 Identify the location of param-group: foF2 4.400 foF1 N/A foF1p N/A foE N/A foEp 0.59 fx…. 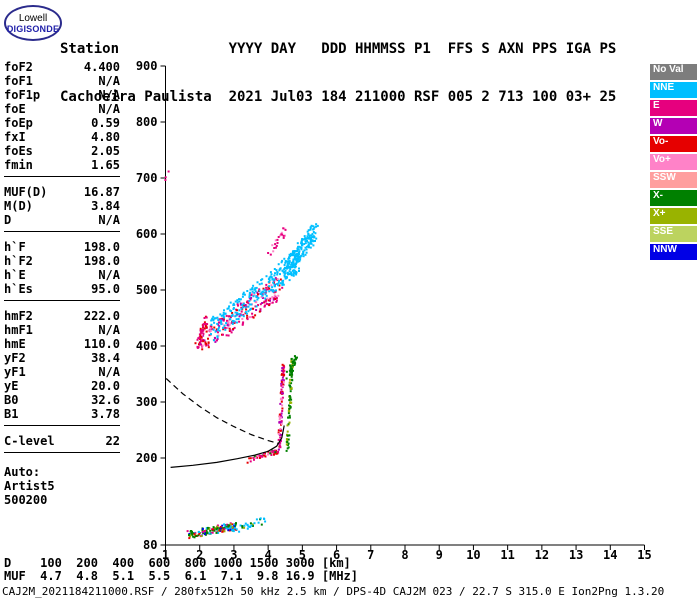
(62, 118).